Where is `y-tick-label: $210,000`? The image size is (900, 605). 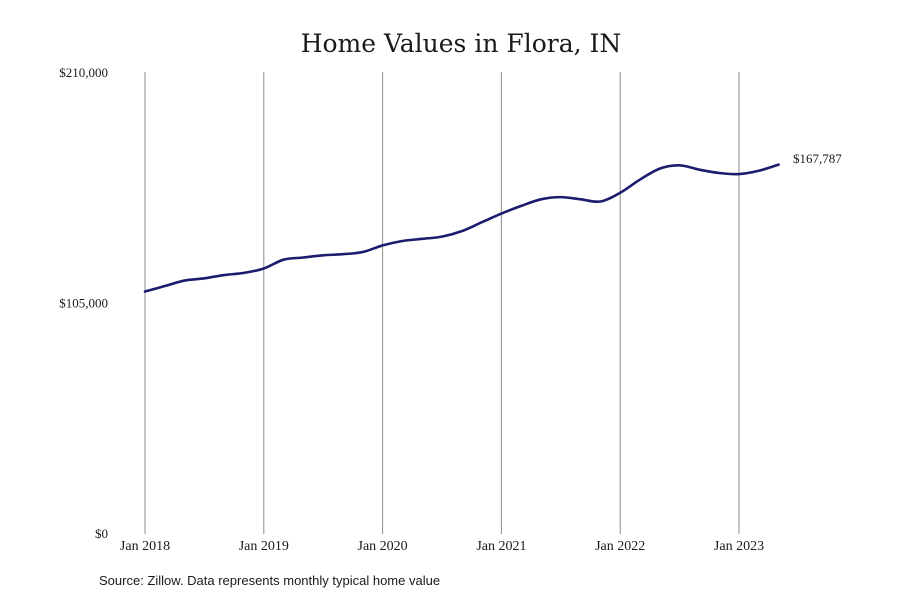
y-tick-label: $210,000 is located at coordinates (83, 72).